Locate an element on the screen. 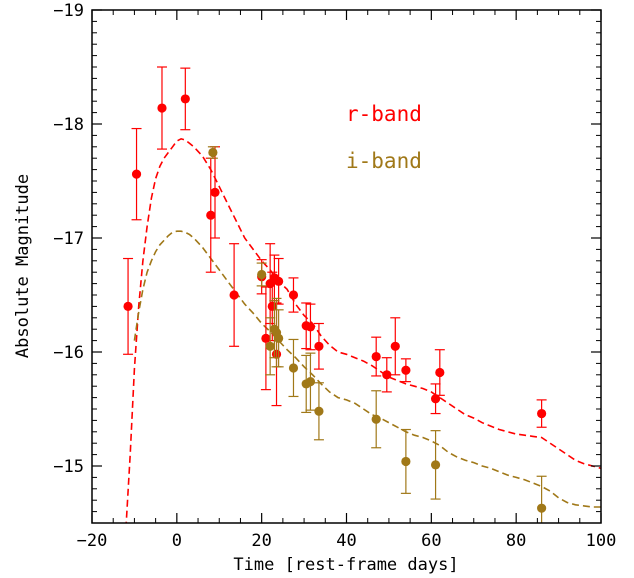 Image resolution: width=634 pixels, height=578 pixels. legend-label-r-band: r-band is located at coordinates (384, 114).